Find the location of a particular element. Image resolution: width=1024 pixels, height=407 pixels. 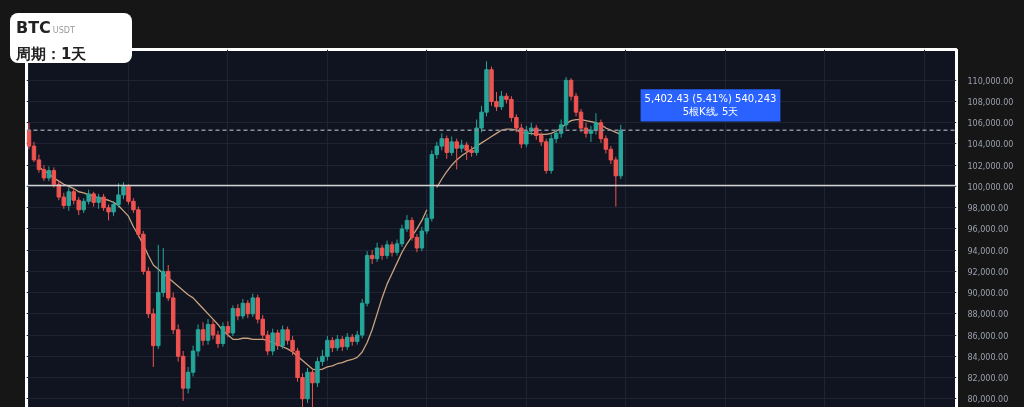

y-tick-label: 104,000.00 is located at coordinates (990, 145).